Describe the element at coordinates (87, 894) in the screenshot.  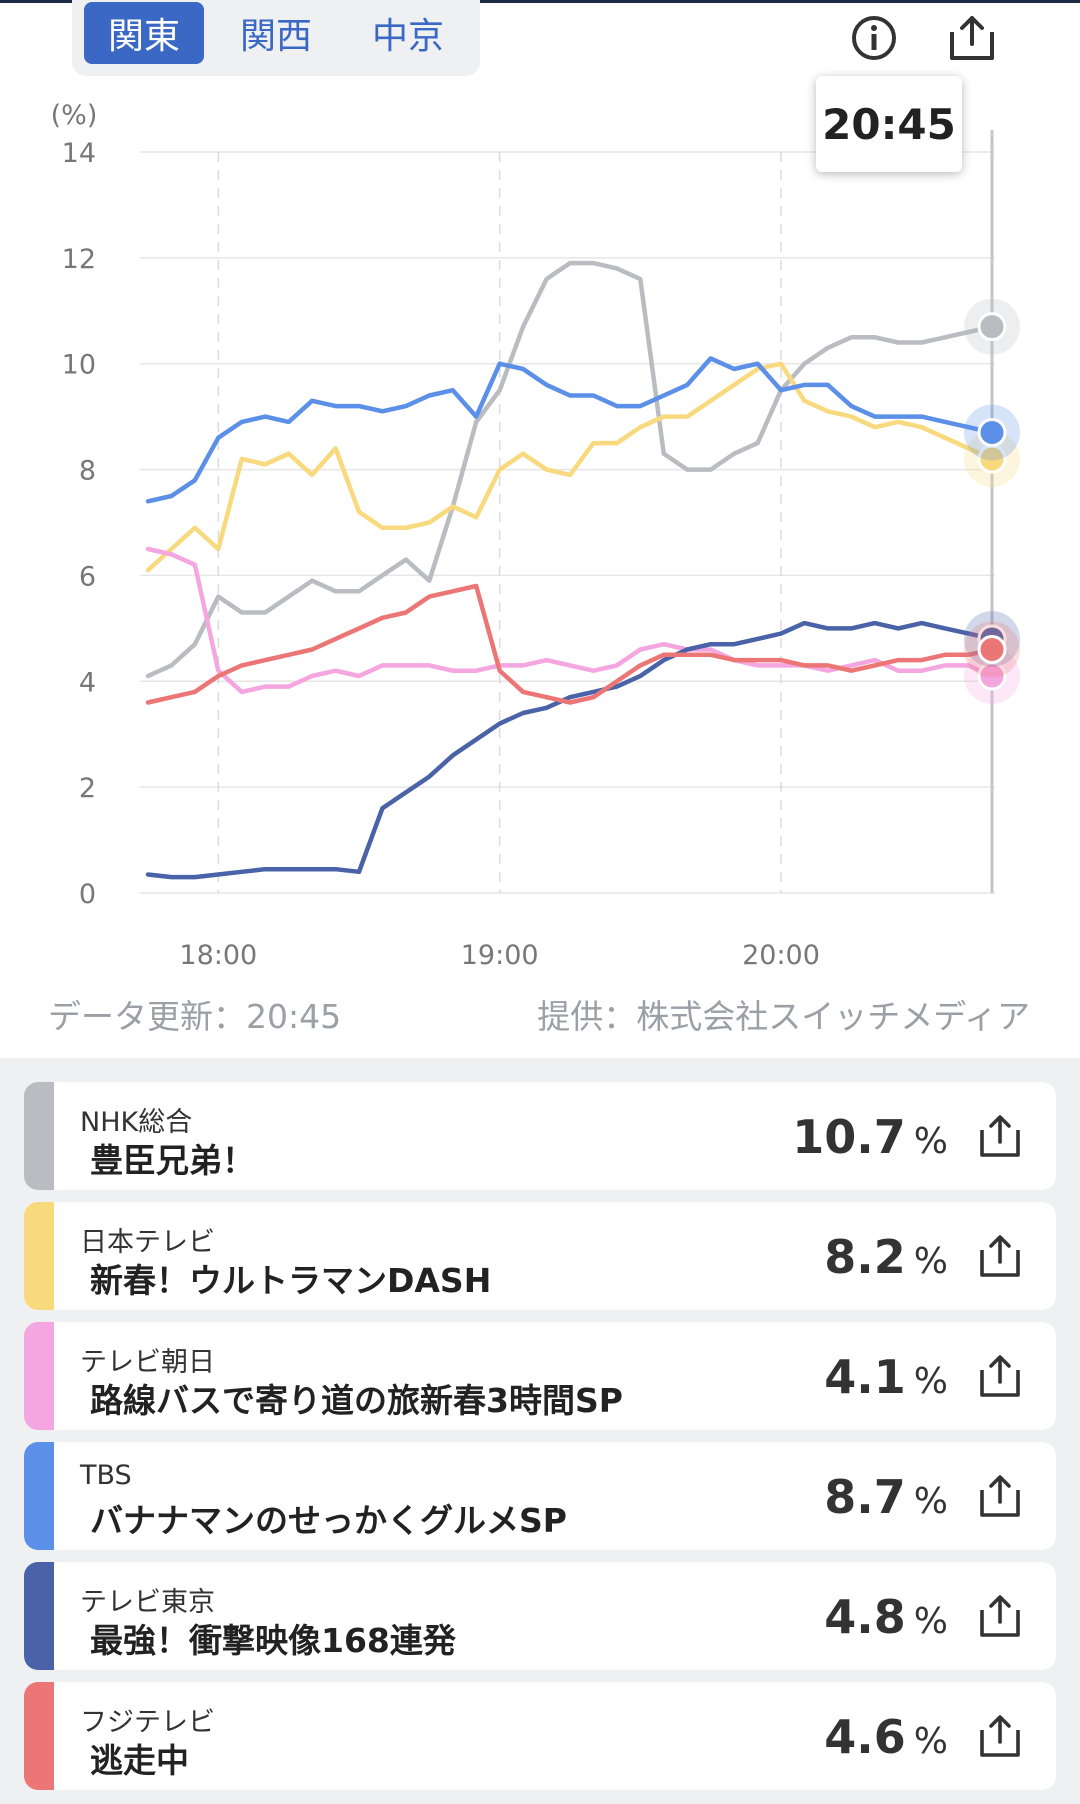
I see `y-tick-label: 0` at that location.